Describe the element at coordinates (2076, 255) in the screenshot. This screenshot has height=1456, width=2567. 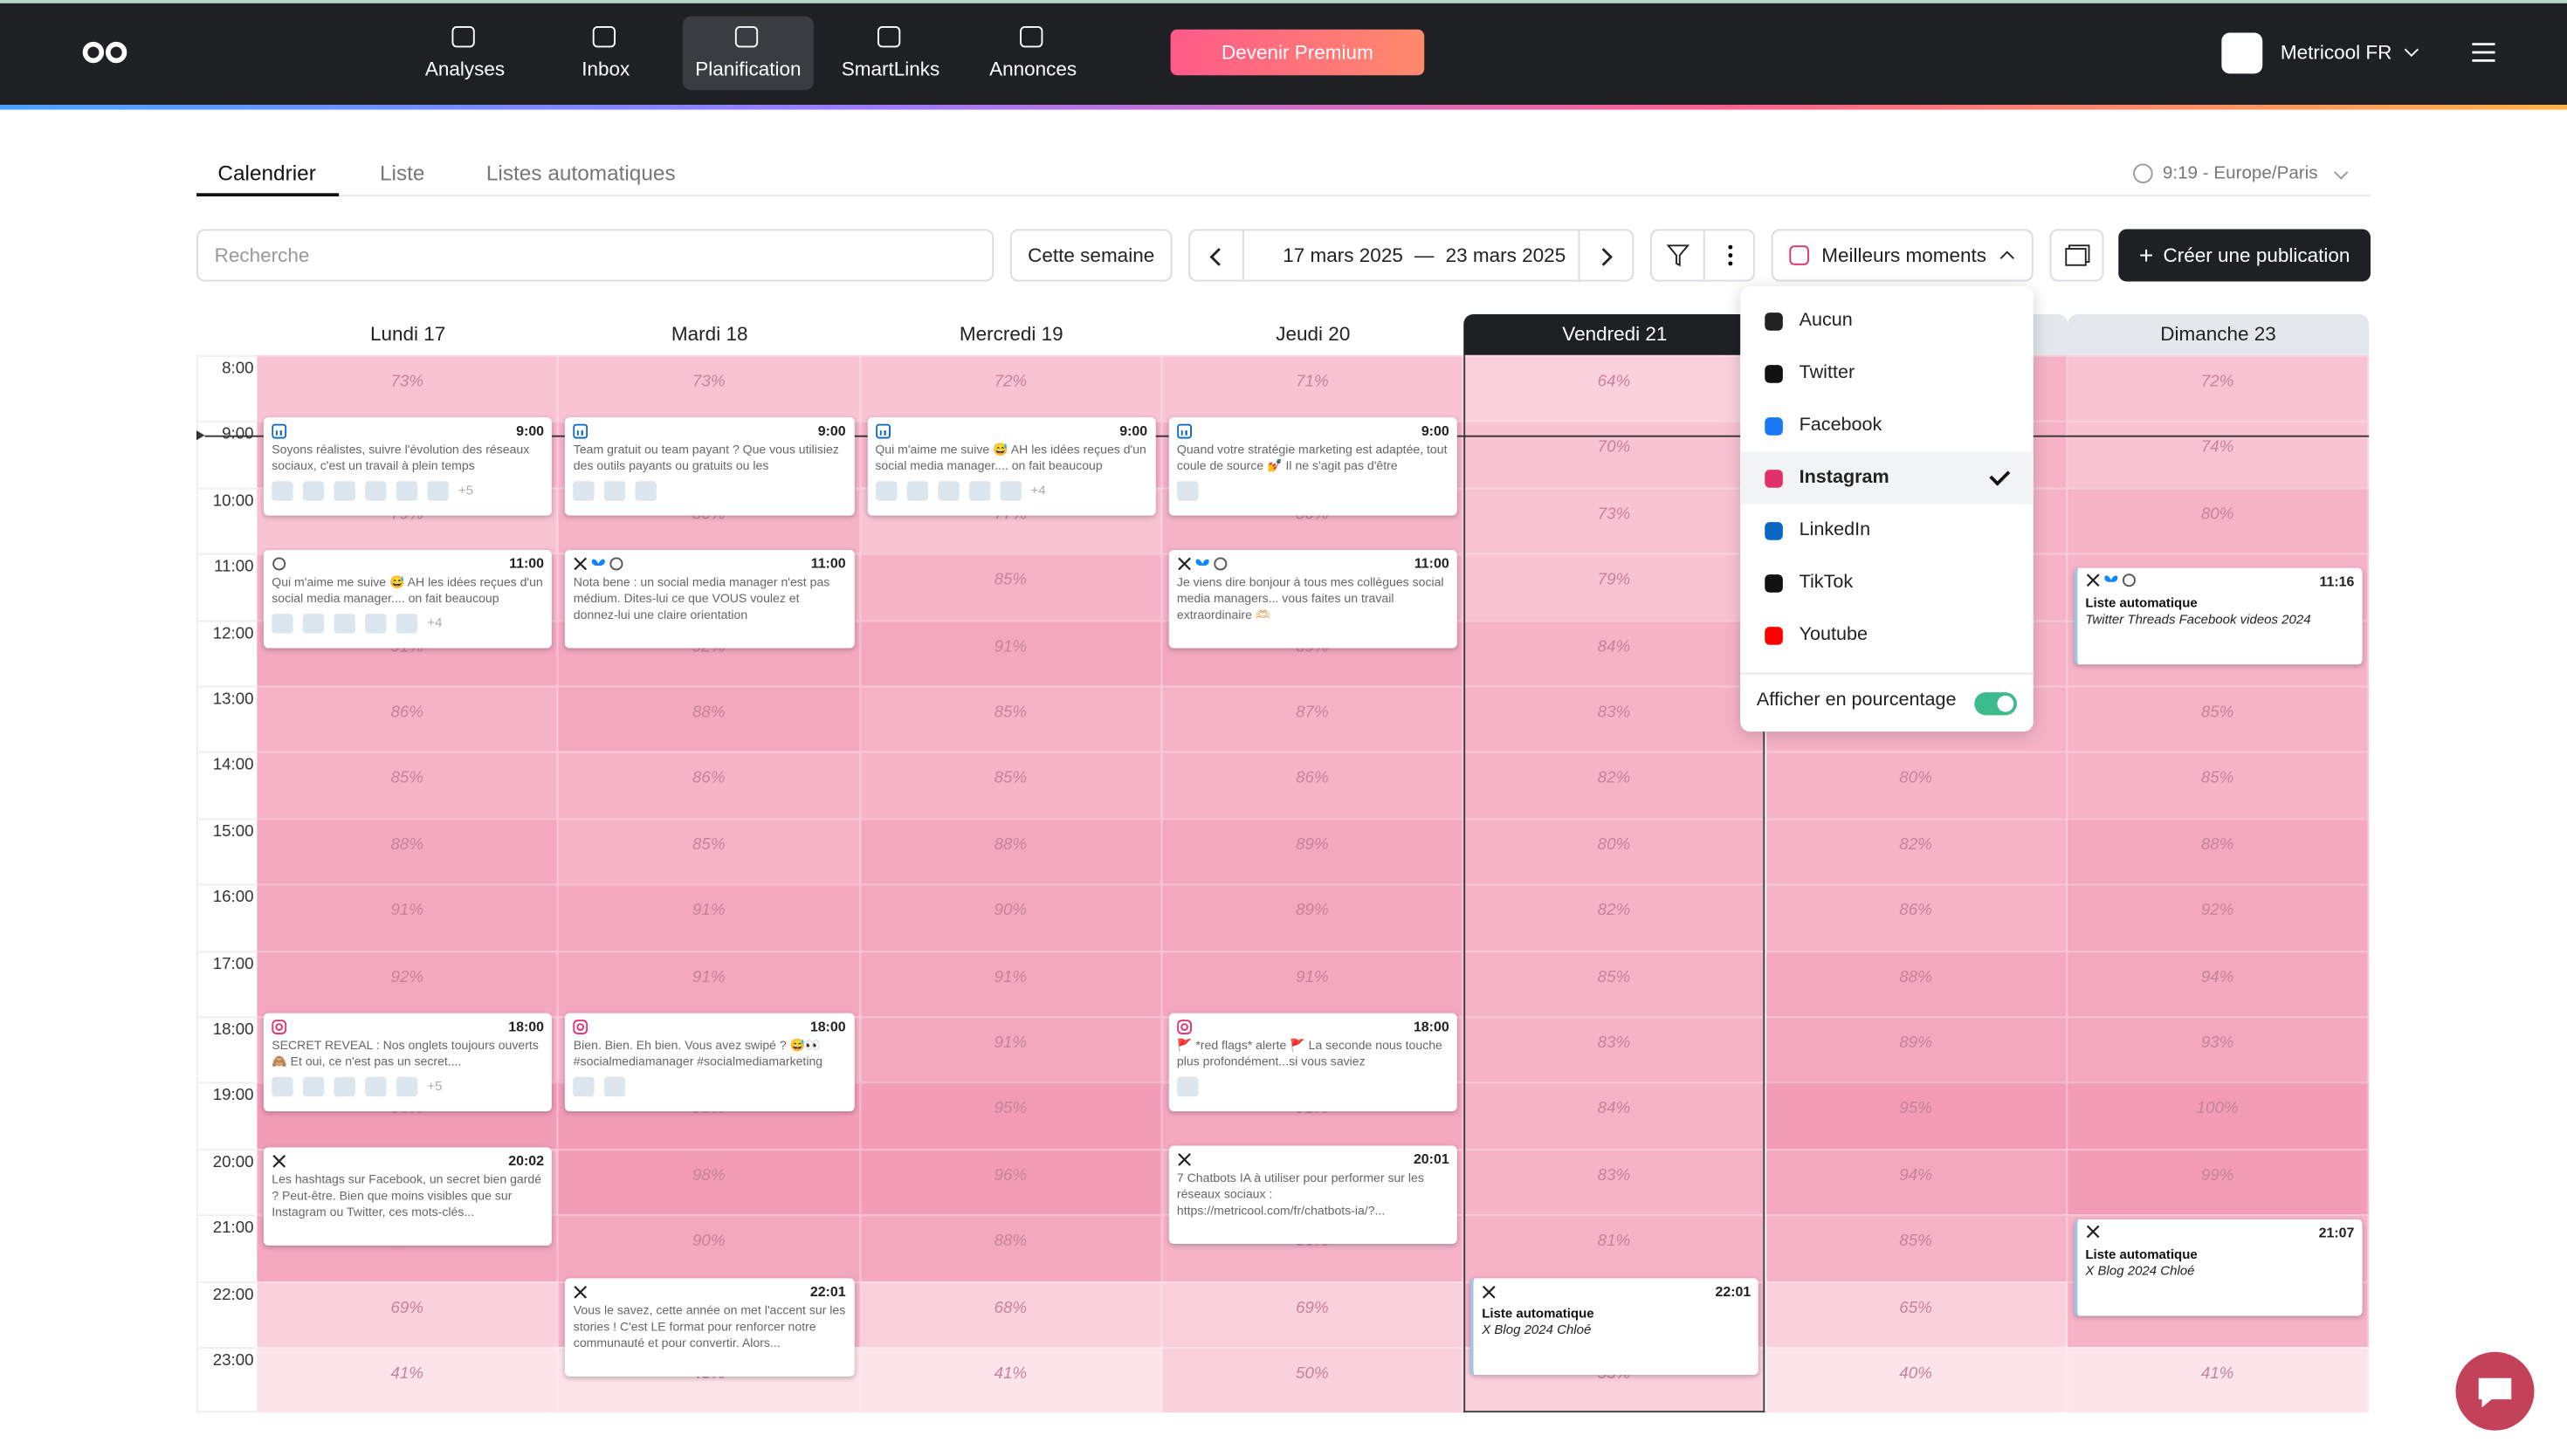
I see `gallery-button` at that location.